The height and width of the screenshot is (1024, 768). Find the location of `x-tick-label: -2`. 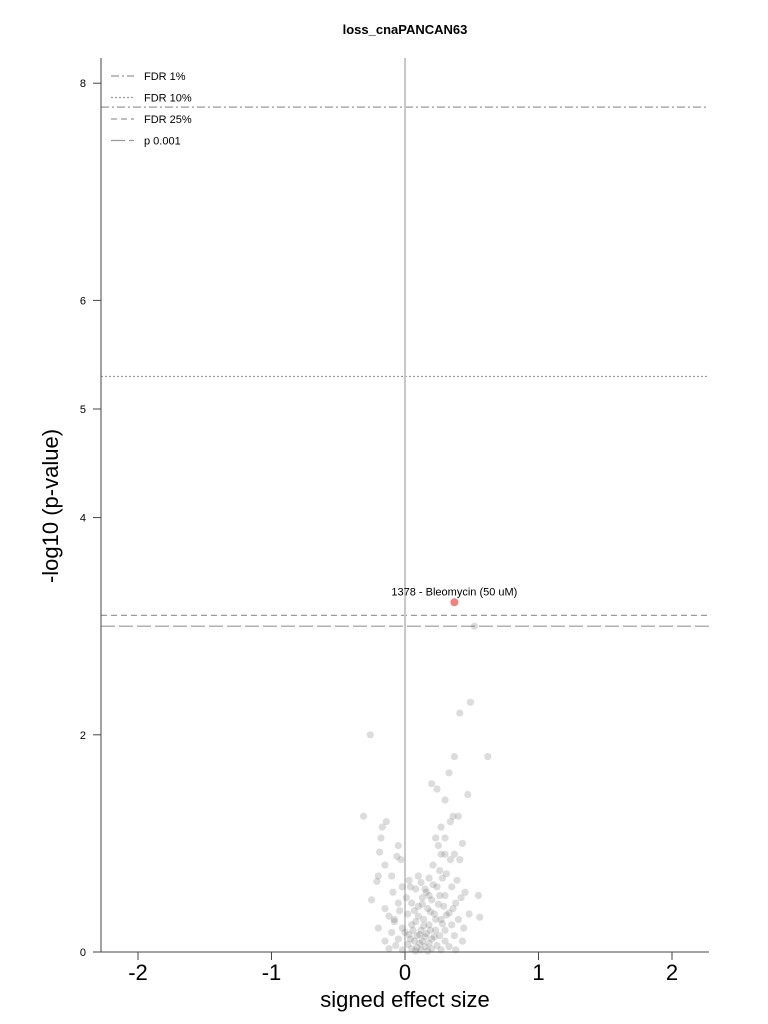

x-tick-label: -2 is located at coordinates (138, 972).